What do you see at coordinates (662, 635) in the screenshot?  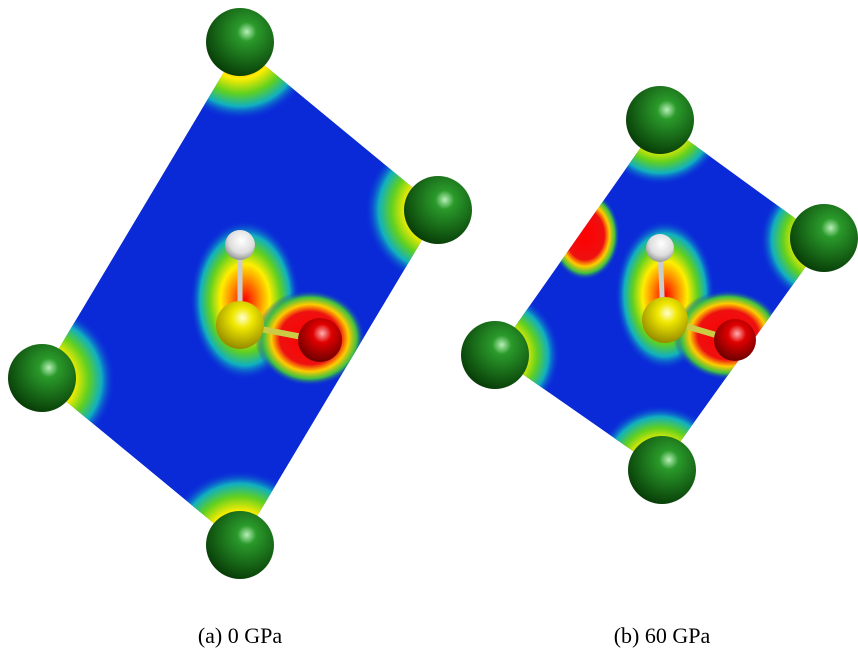 I see `caption: (b) 60 GPa` at bounding box center [662, 635].